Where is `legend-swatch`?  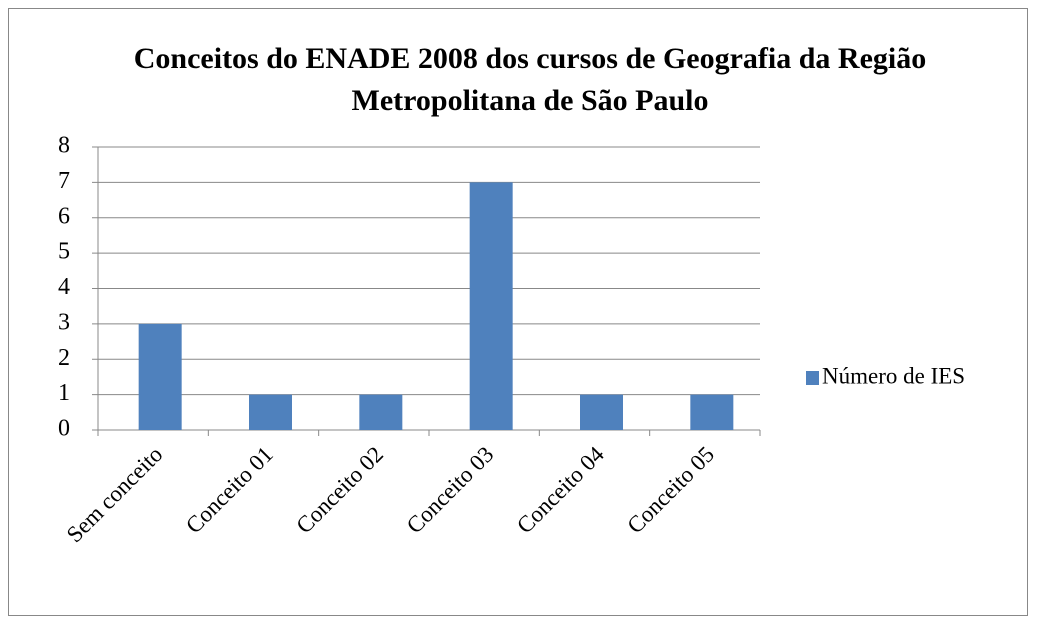
legend-swatch is located at coordinates (812, 378).